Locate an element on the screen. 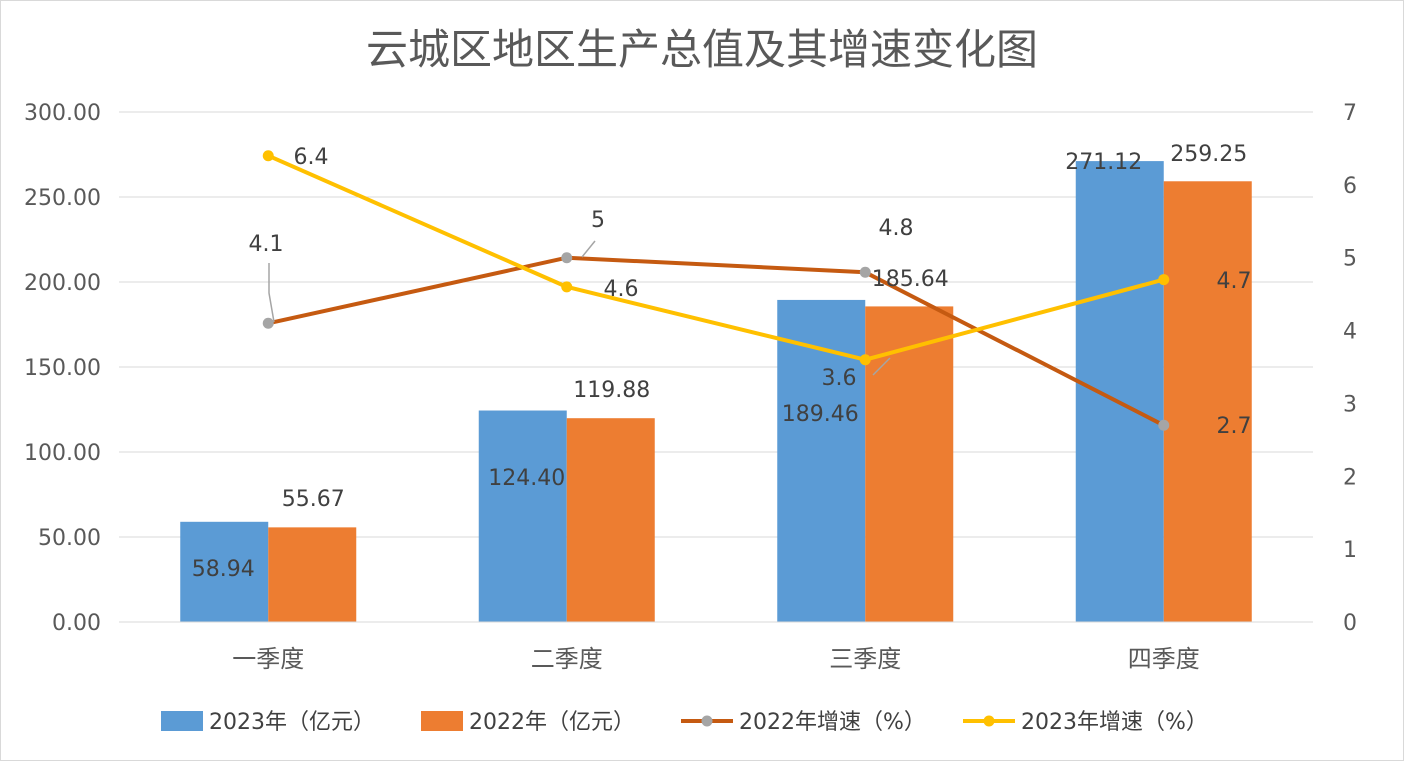 This screenshot has width=1404, height=761. bar-value-label: 185.64 is located at coordinates (910, 279).